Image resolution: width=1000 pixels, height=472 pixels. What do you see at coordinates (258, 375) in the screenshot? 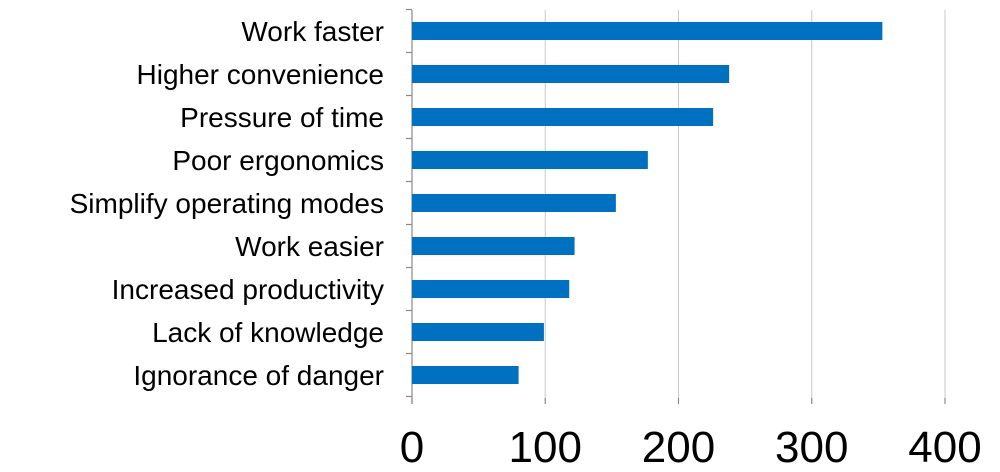
I see `category-label: Ignorance of danger` at bounding box center [258, 375].